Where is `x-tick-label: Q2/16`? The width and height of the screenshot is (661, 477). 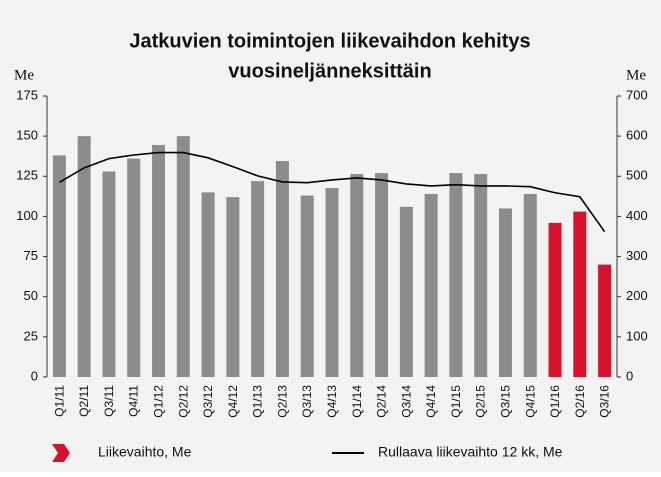 x-tick-label: Q2/16 is located at coordinates (580, 401).